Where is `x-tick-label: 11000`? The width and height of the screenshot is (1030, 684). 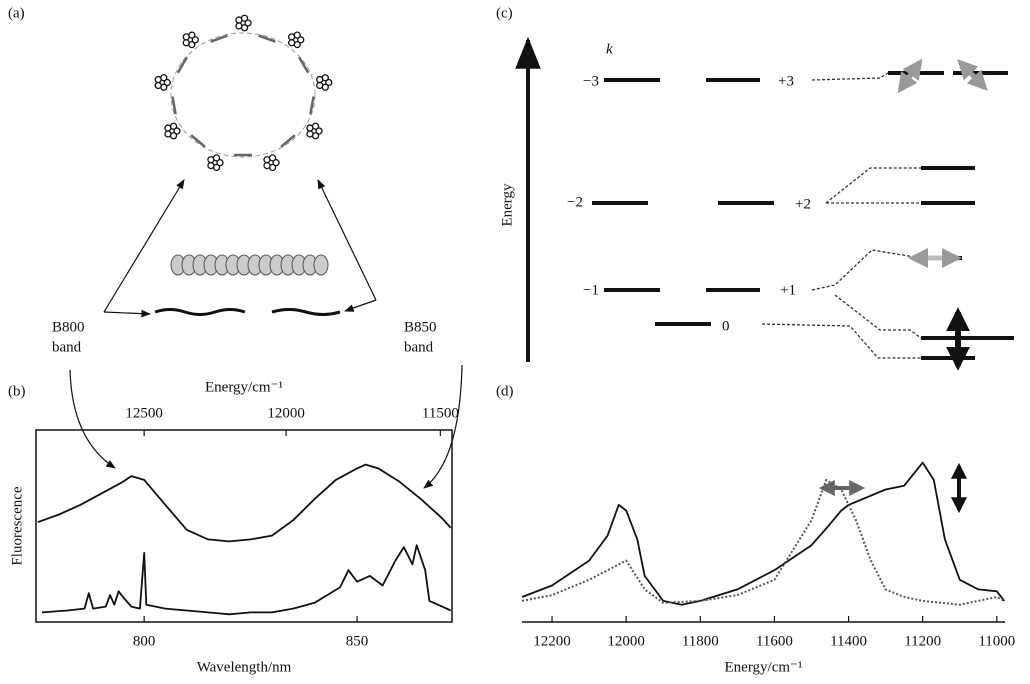 x-tick-label: 11000 is located at coordinates (996, 641).